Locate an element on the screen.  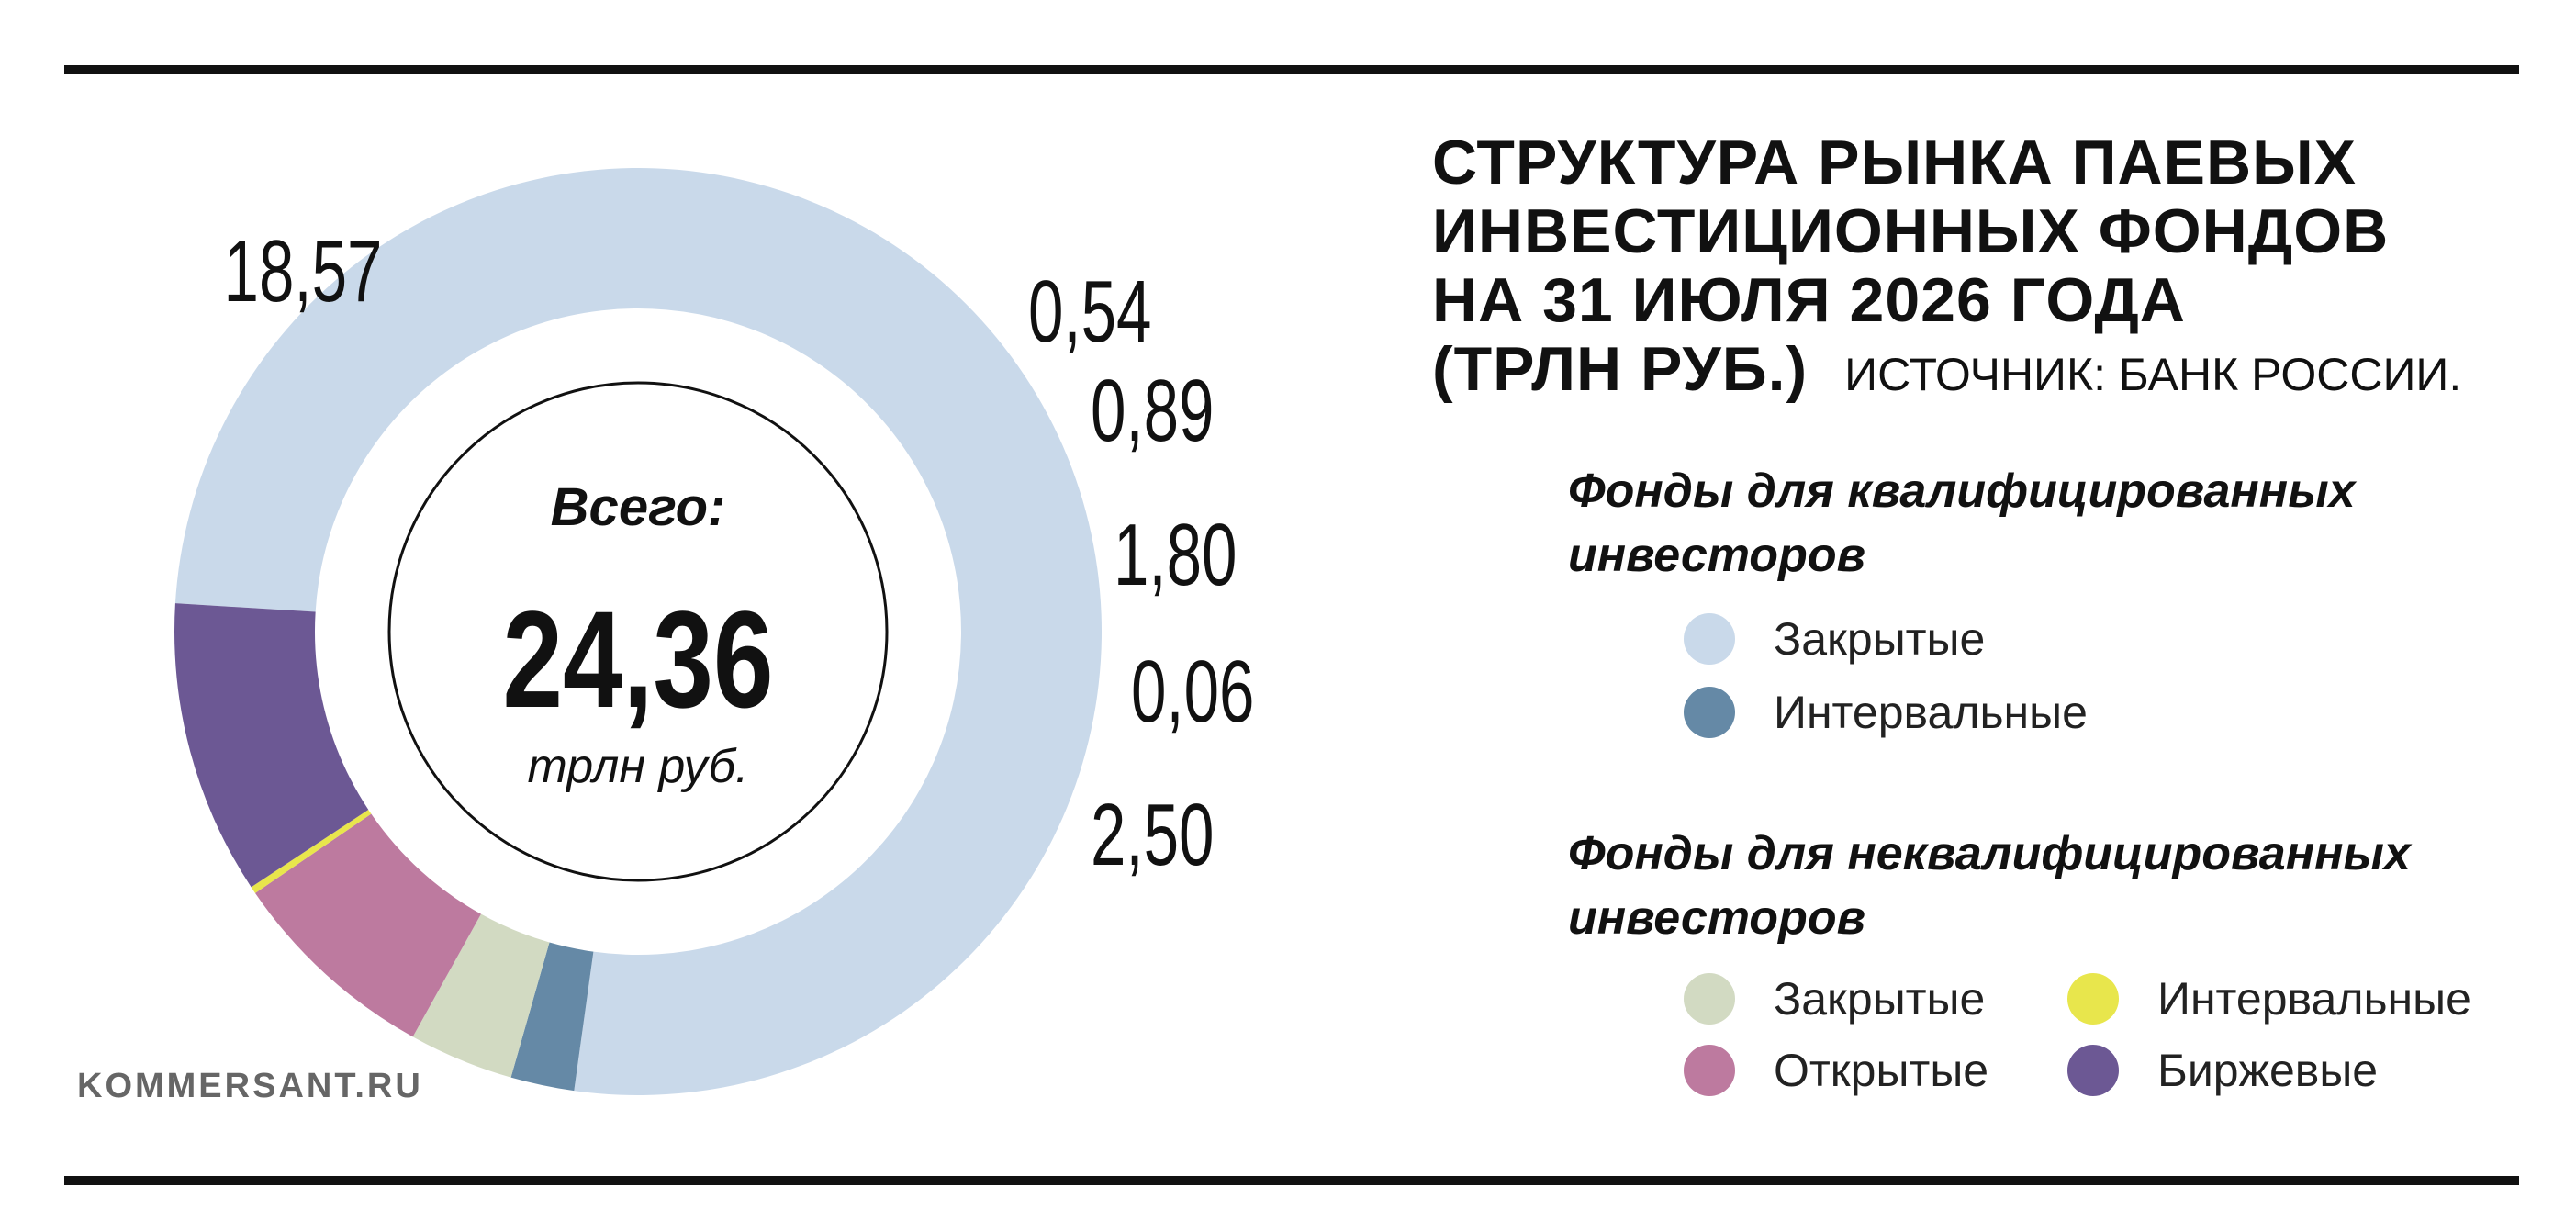
legend-label-unqualified-closed: Закрытые is located at coordinates (1880, 999).